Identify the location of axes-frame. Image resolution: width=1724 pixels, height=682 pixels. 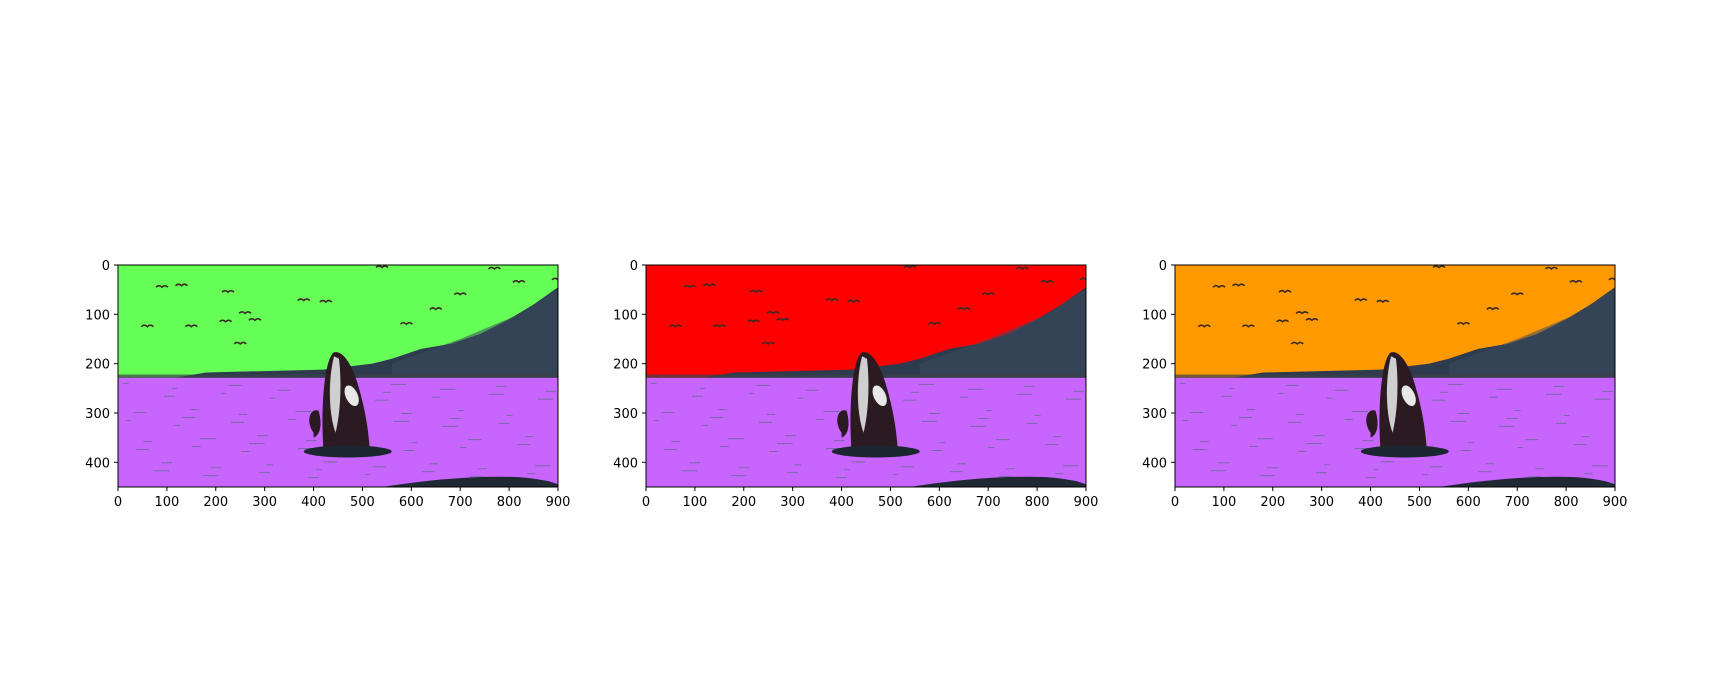
(338, 376).